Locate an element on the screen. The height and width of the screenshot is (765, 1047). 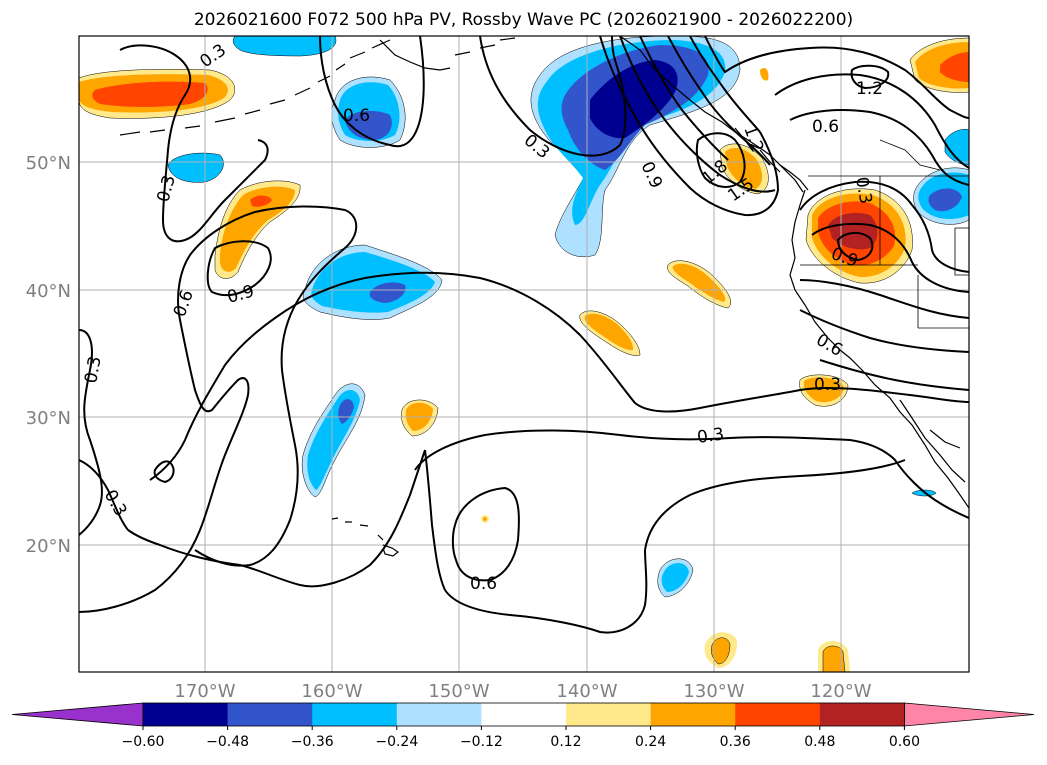
contour-0.3-mid-left is located at coordinates (104, 495).